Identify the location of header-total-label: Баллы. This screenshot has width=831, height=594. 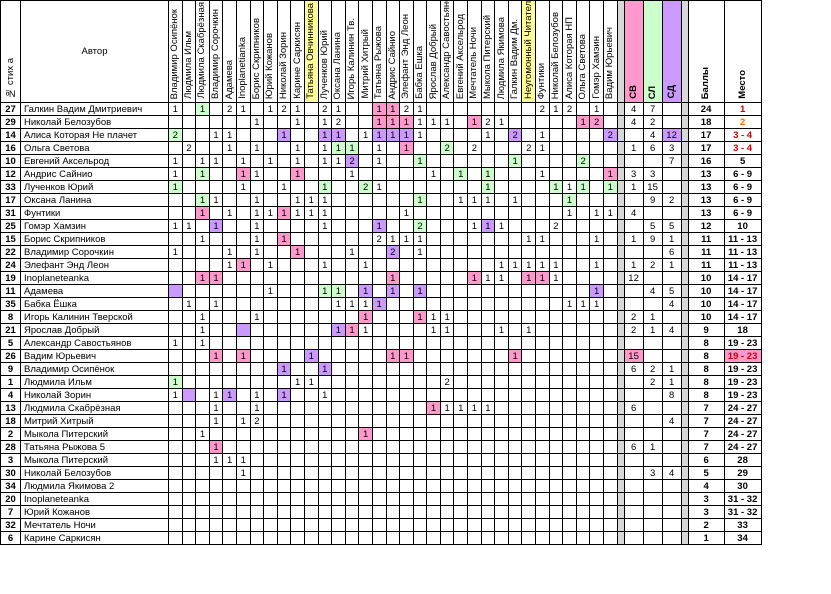
(706, 82).